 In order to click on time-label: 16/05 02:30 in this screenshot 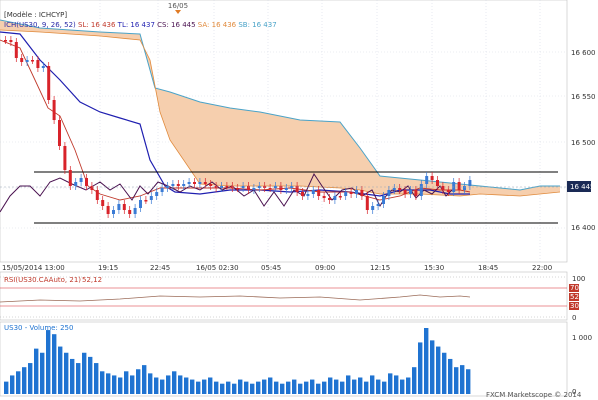, I will do `click(217, 268)`.